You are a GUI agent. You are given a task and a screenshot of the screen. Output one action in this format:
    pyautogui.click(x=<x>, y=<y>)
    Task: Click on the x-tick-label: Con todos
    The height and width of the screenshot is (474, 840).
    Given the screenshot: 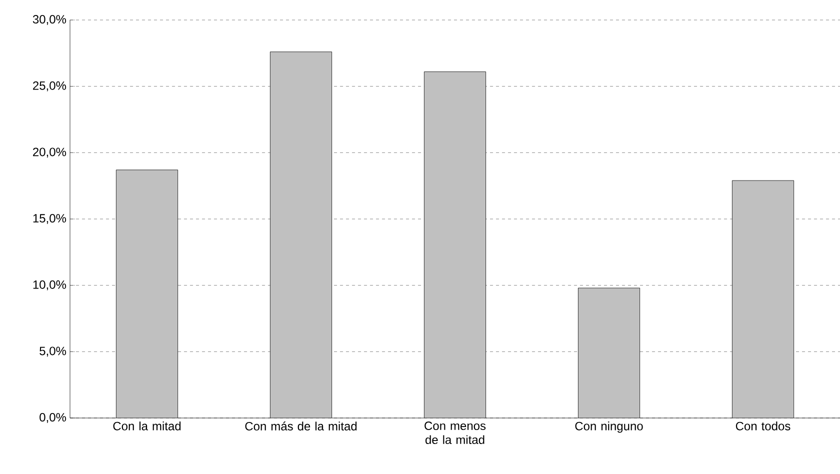 What is the action you would take?
    pyautogui.click(x=763, y=426)
    